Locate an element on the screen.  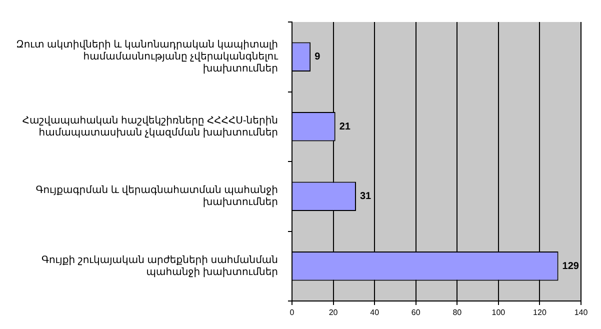
data-label: 21 is located at coordinates (345, 126).